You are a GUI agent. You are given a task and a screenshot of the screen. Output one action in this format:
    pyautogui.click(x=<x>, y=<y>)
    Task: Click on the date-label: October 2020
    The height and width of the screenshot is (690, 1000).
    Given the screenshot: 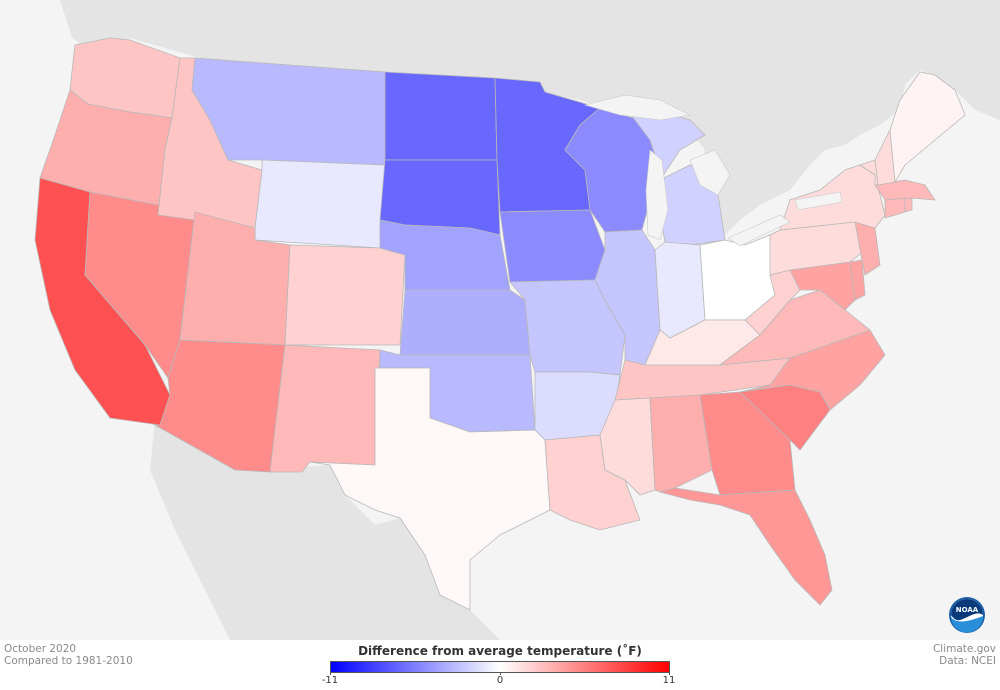 What is the action you would take?
    pyautogui.click(x=40, y=649)
    